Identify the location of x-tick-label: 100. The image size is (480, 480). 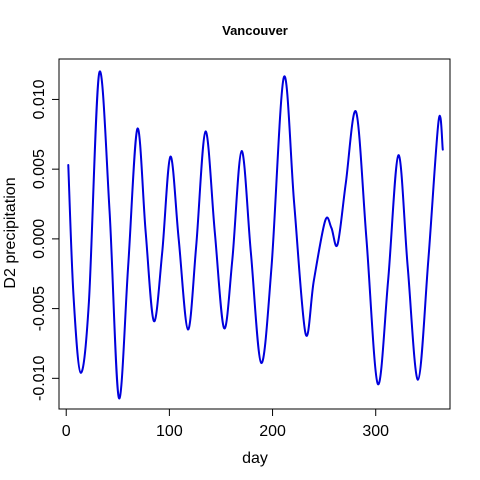
(169, 431).